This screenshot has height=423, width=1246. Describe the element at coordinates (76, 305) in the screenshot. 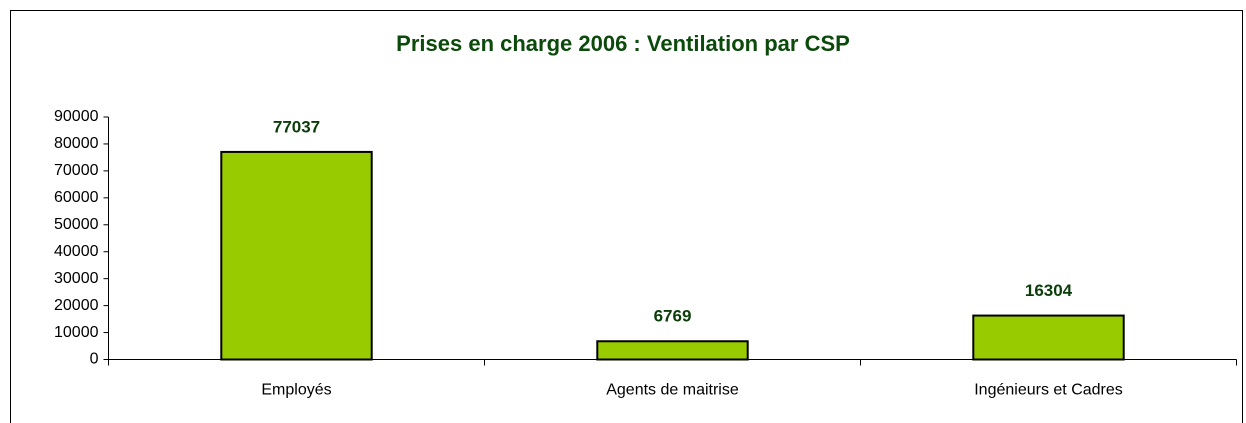

I see `y-tick-label: 20000` at that location.